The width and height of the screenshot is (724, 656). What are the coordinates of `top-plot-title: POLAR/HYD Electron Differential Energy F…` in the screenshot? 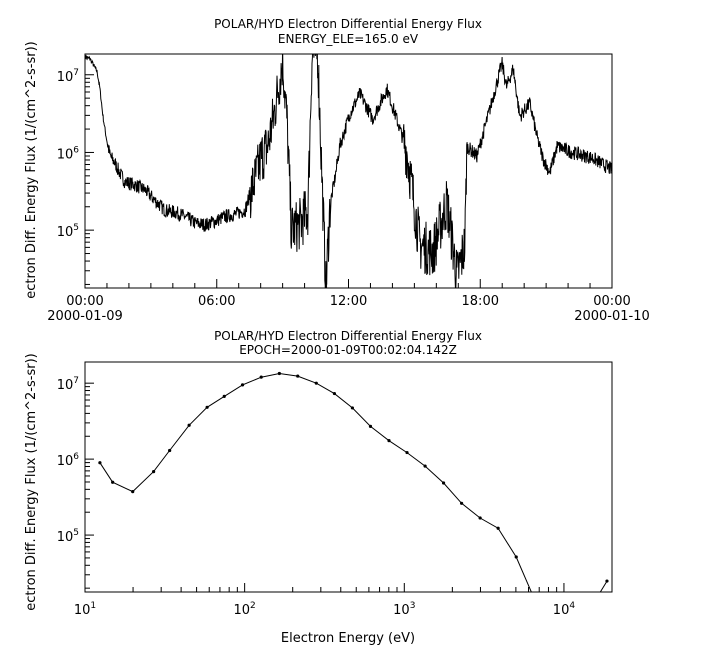 It's located at (348, 24).